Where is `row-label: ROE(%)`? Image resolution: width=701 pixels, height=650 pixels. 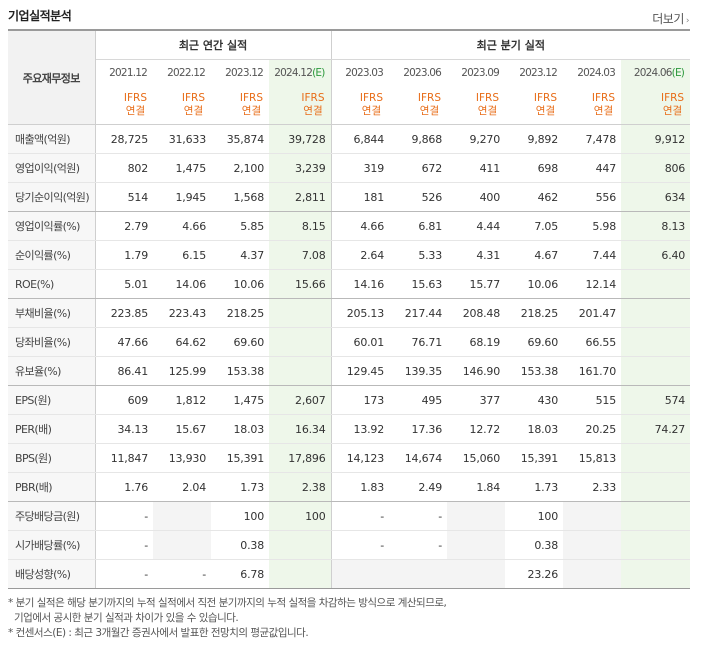
row-label: ROE(%) is located at coordinates (52, 284).